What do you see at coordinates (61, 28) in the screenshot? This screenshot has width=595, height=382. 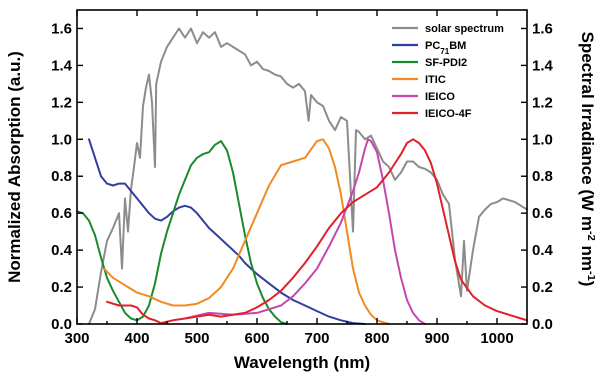 I see `y-left-tick-label: 1.6` at bounding box center [61, 28].